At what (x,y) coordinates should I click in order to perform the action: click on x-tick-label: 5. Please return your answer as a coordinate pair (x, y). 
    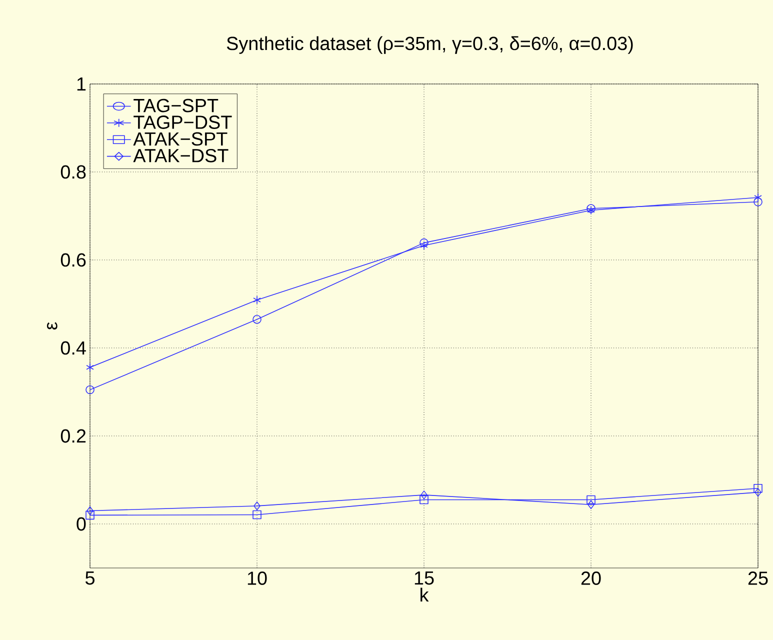
    Looking at the image, I should click on (89, 578).